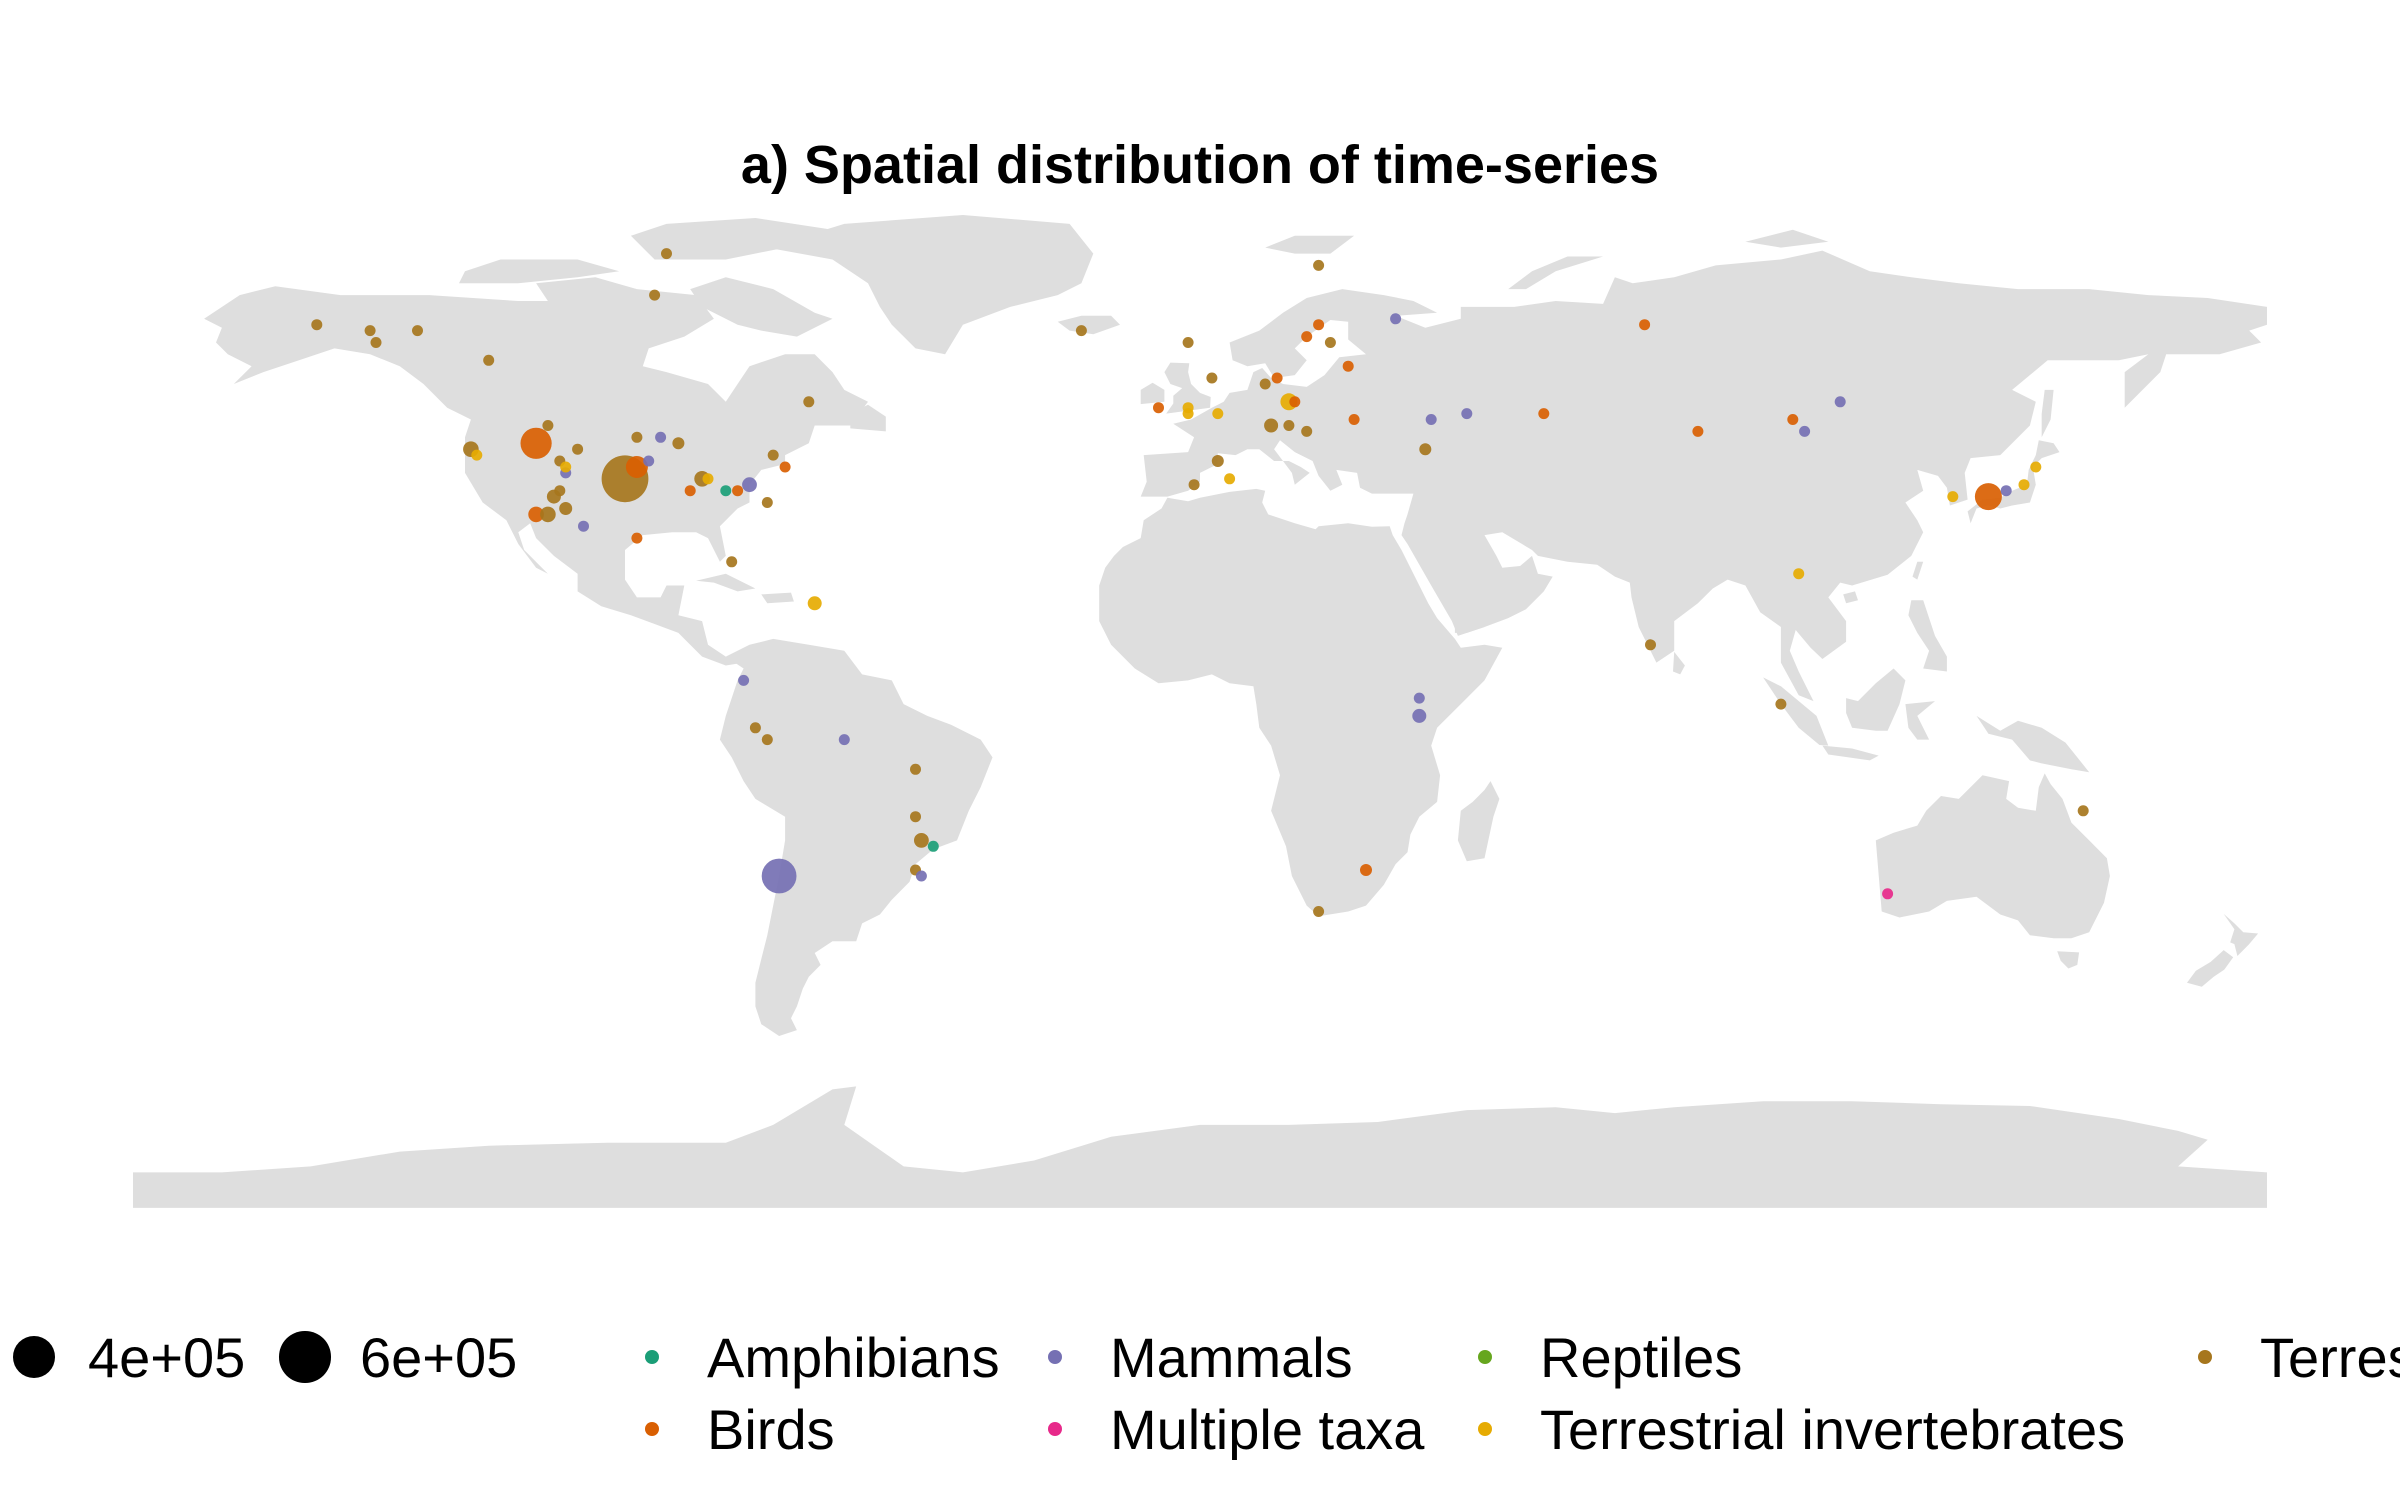 The height and width of the screenshot is (1500, 2400). I want to click on land-hispaniola, so click(777, 598).